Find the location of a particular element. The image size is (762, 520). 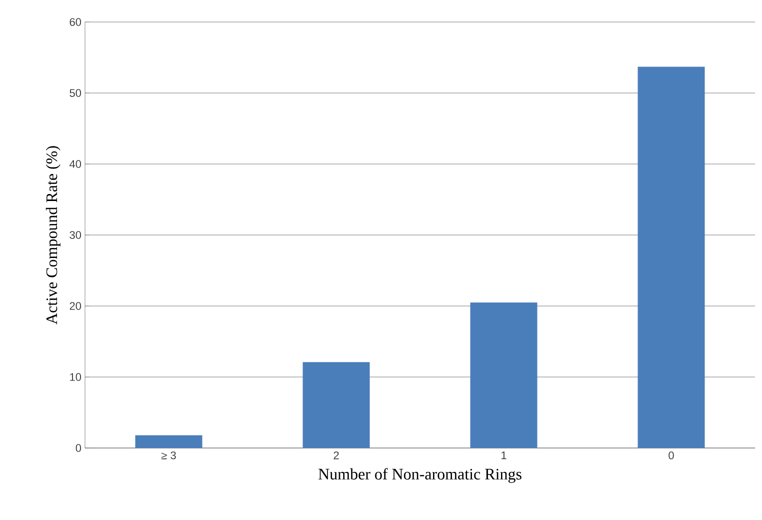

x-tick-label: 0 is located at coordinates (671, 456).